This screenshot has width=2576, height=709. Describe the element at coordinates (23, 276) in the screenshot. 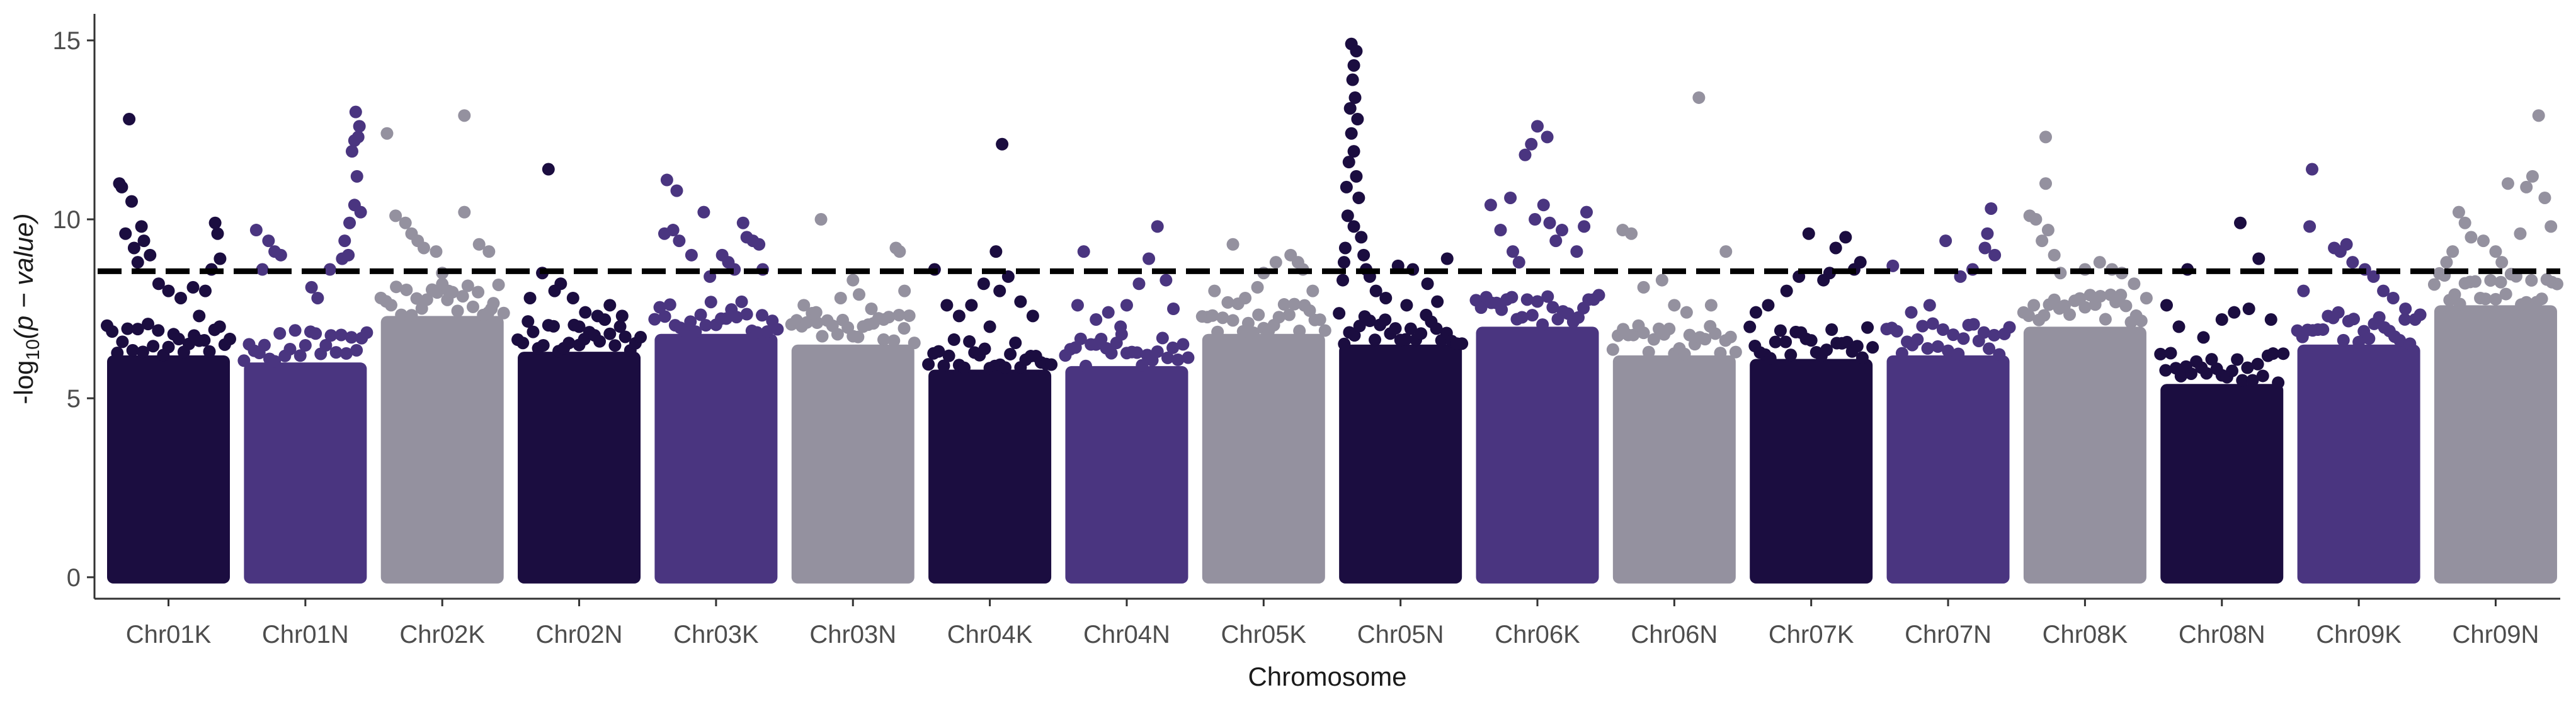

I see `y-axis-title-expression: (p − value)` at that location.